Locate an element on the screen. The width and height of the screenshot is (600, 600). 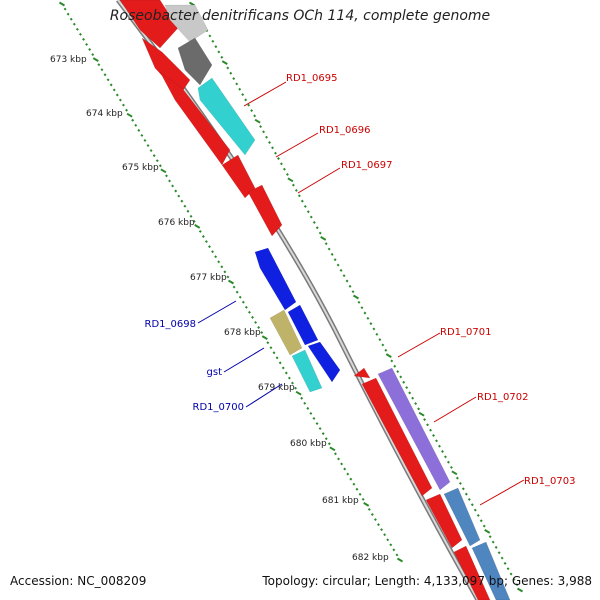
gene-label: RD1_0696 is located at coordinates (344, 130).